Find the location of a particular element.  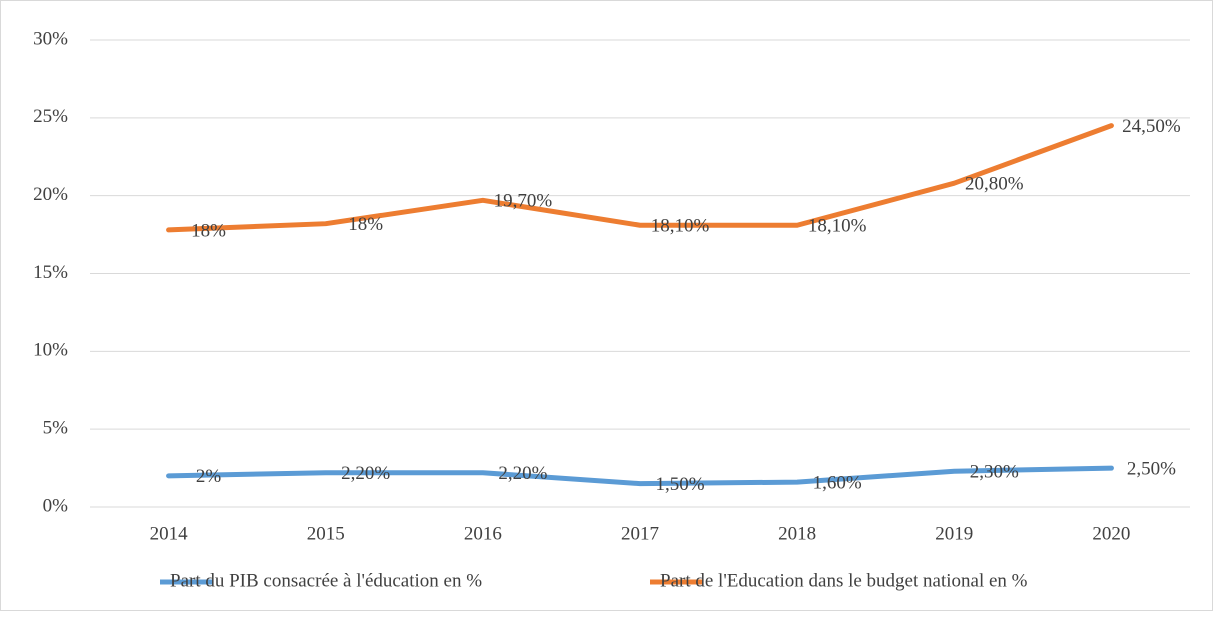

data-label: 1,60% is located at coordinates (837, 482).